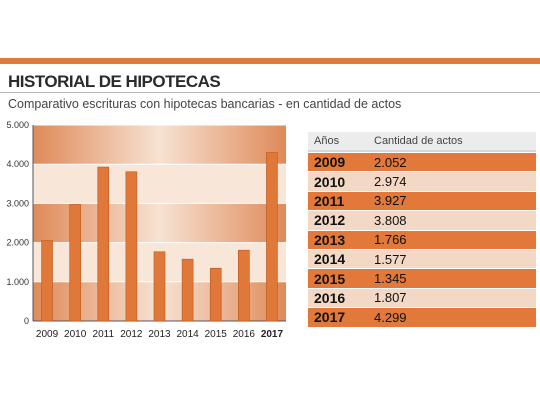 Image resolution: width=540 pixels, height=405 pixels. Describe the element at coordinates (244, 334) in the screenshot. I see `x-tick-label: 2016` at that location.